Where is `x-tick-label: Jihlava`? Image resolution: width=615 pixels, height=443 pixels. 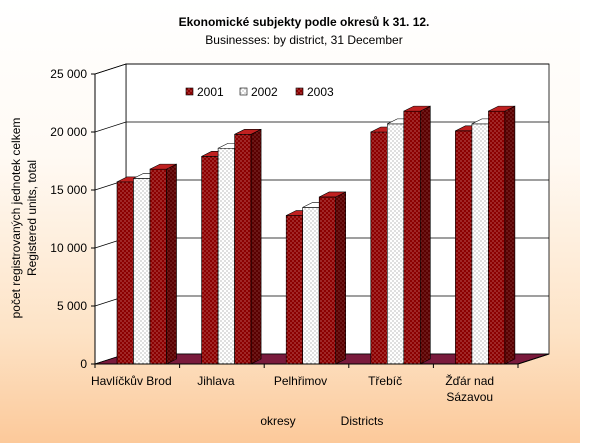
x-tick-label: Jihlava is located at coordinates (216, 381).